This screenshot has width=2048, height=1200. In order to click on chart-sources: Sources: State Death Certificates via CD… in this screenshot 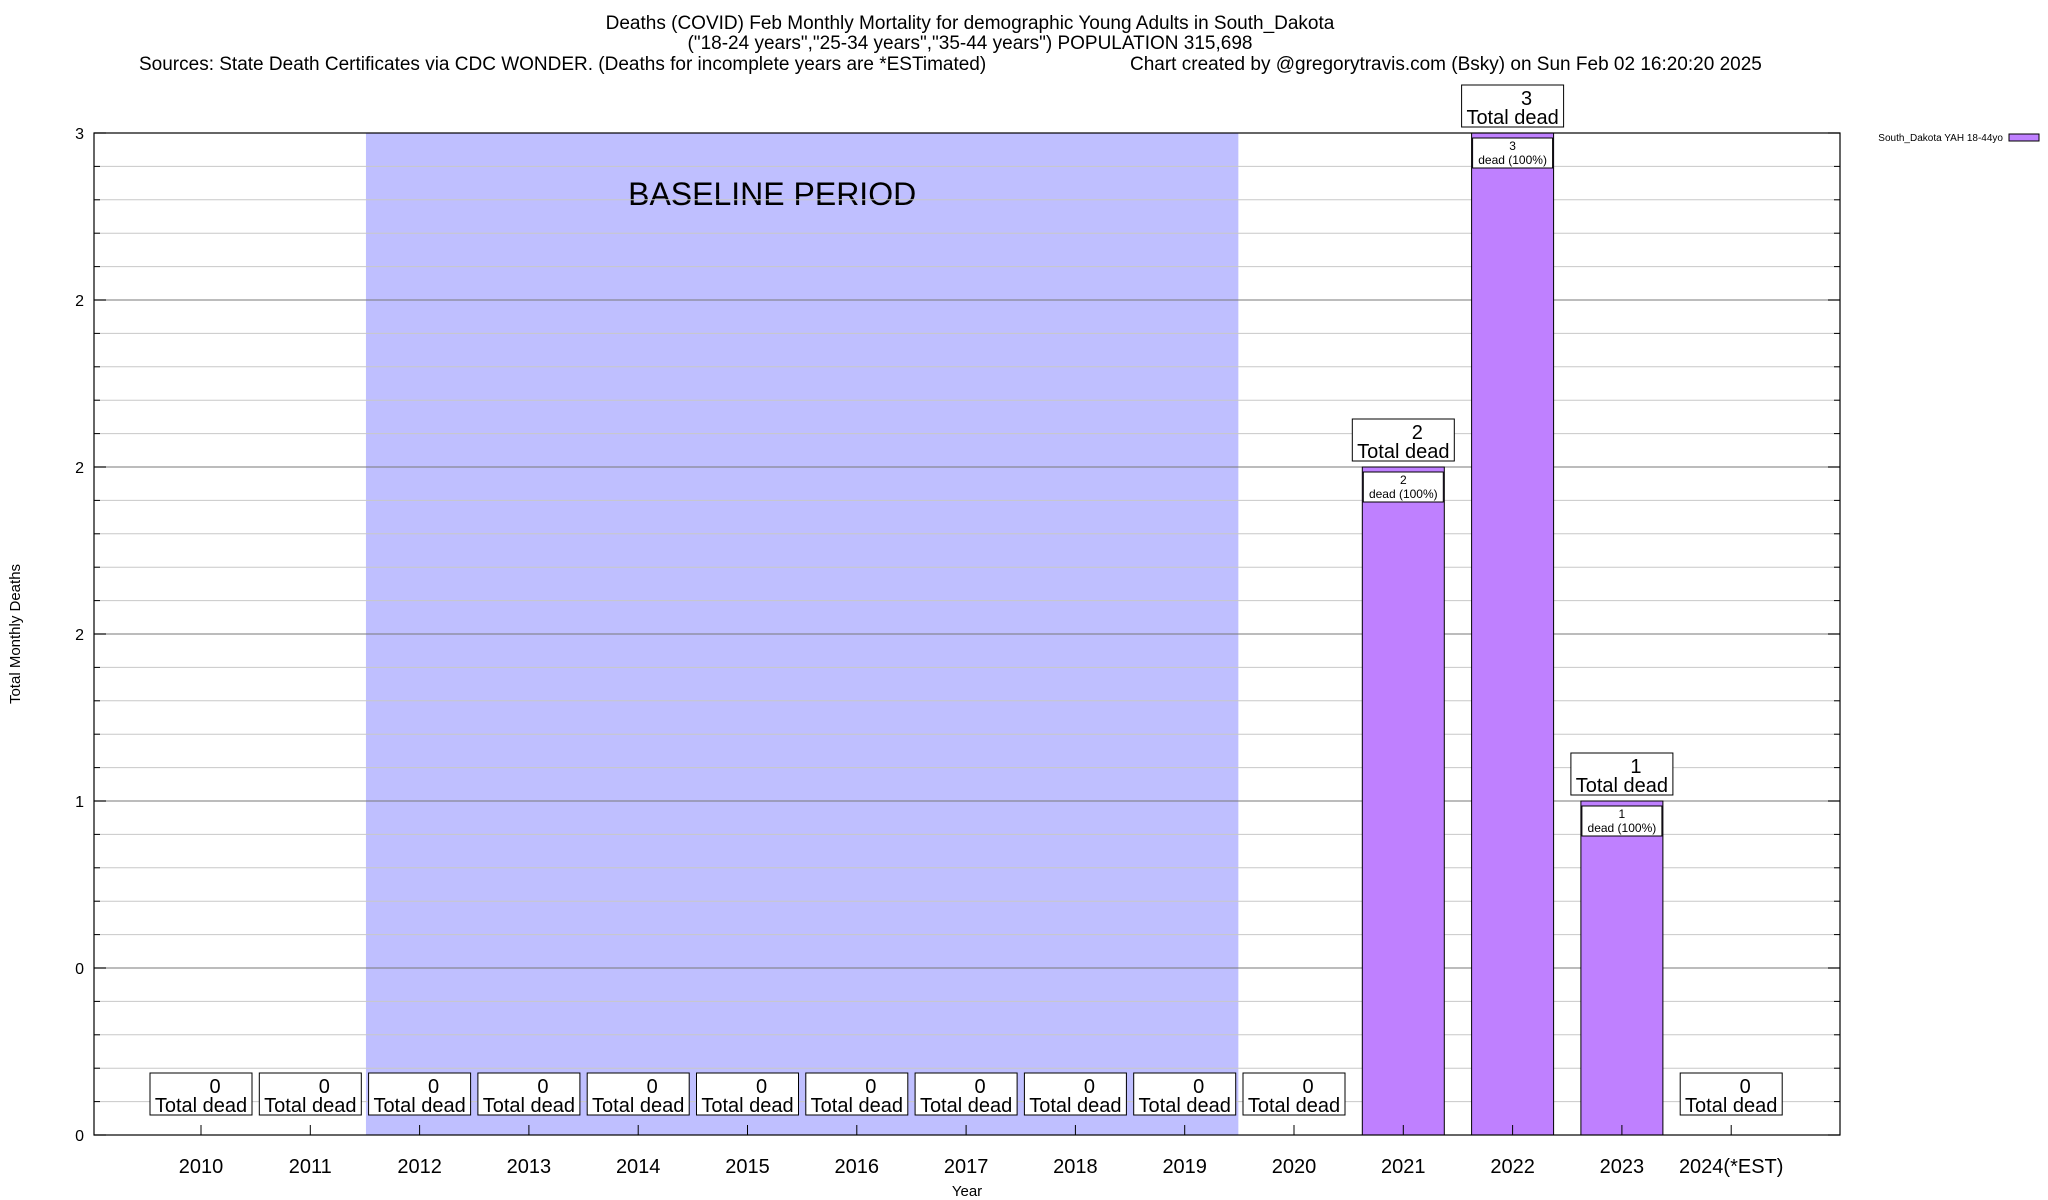, I will do `click(563, 64)`.